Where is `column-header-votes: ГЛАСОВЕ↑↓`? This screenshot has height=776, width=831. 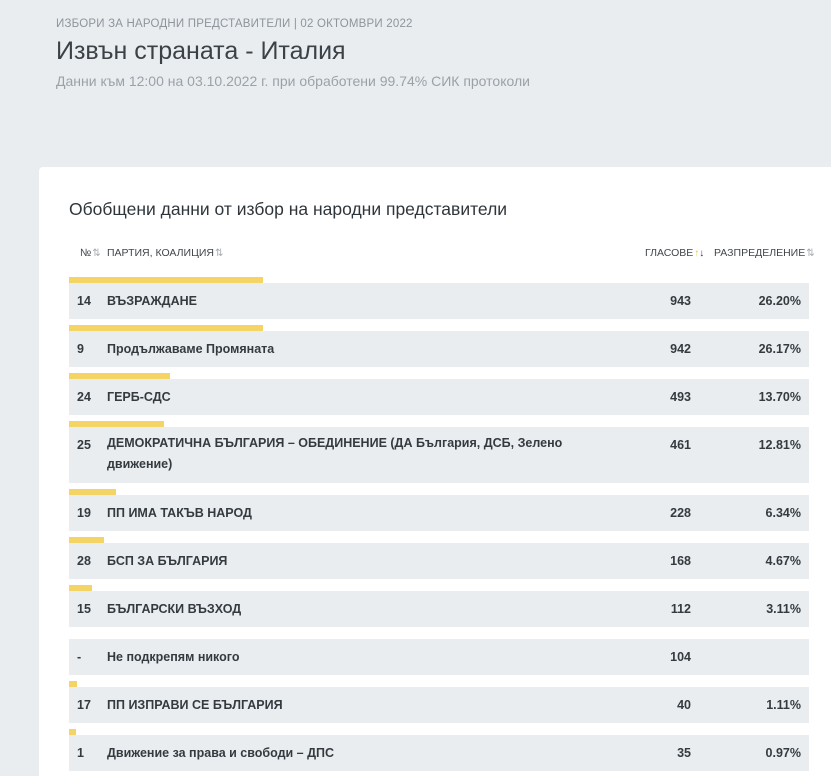 column-header-votes: ГЛАСОВЕ↑↓ is located at coordinates (674, 253).